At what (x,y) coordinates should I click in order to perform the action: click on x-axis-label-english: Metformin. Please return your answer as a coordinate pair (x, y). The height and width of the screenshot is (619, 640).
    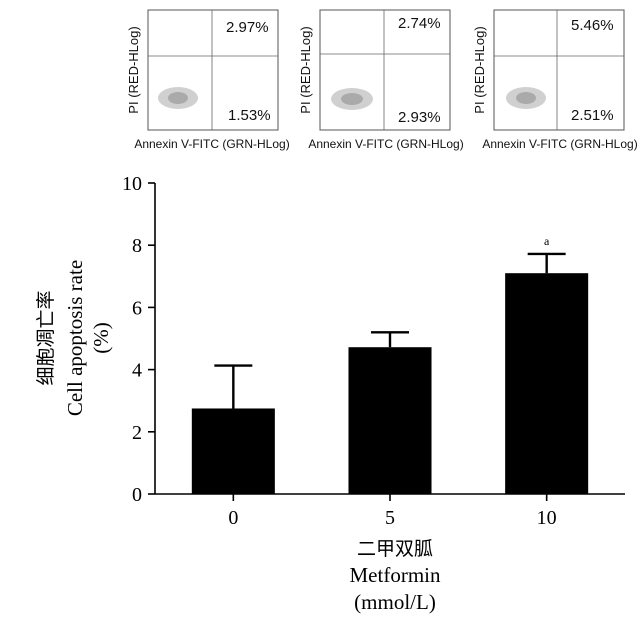
    Looking at the image, I should click on (395, 575).